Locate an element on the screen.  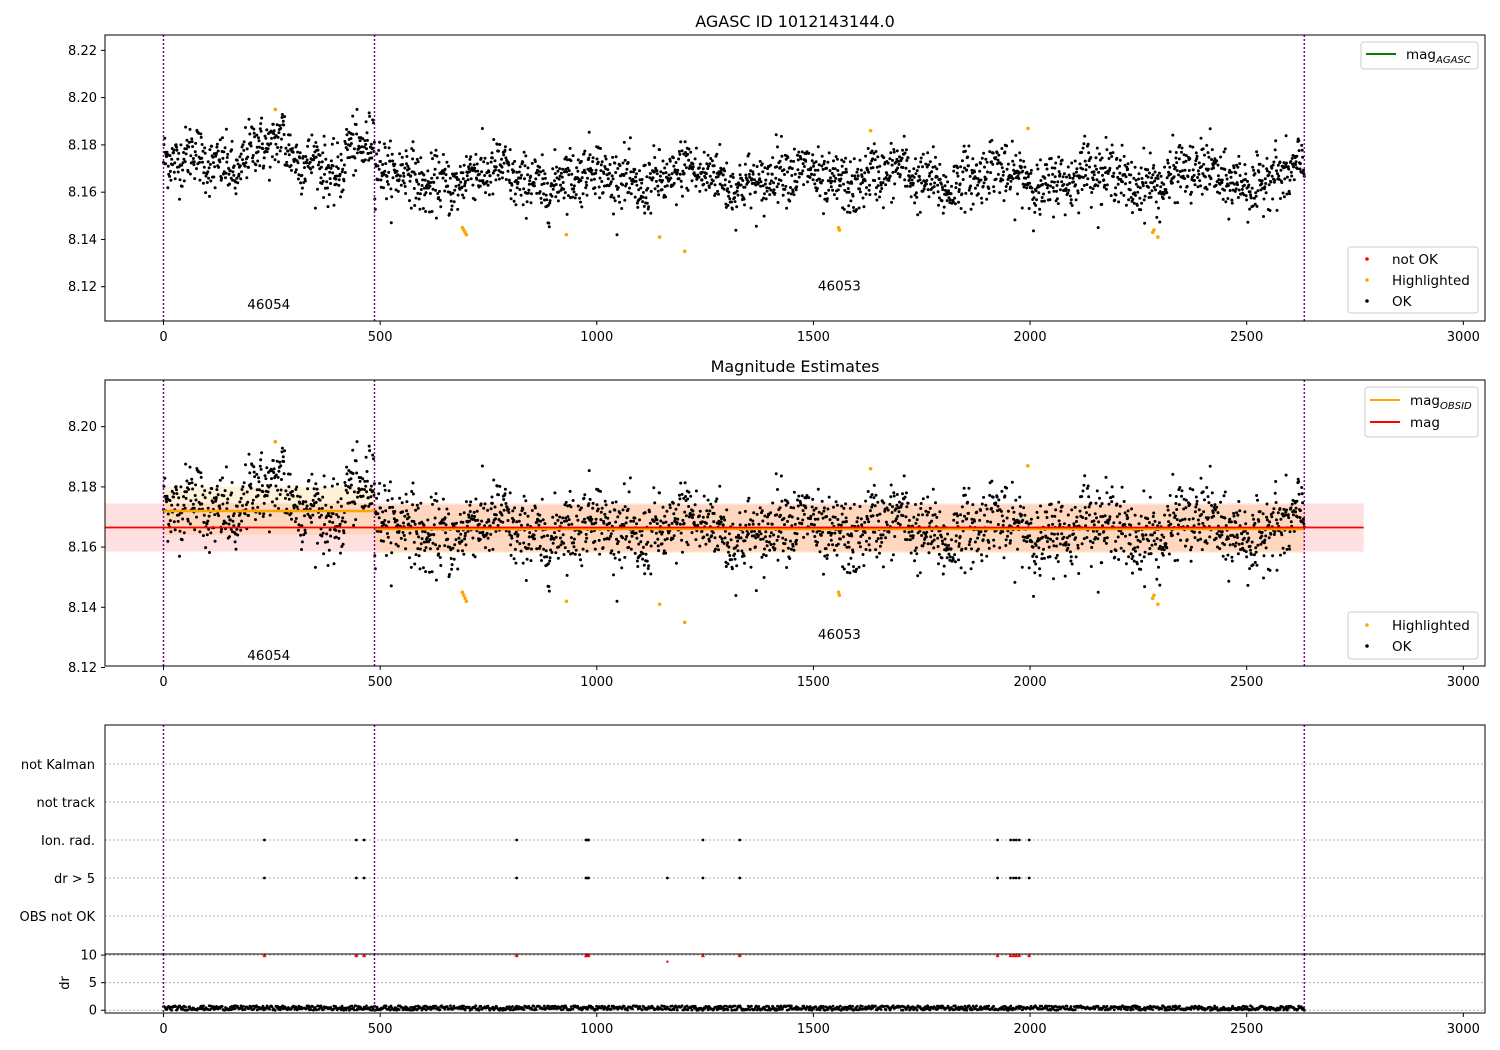
agasc-xtick-label: 2500 is located at coordinates (1246, 337).